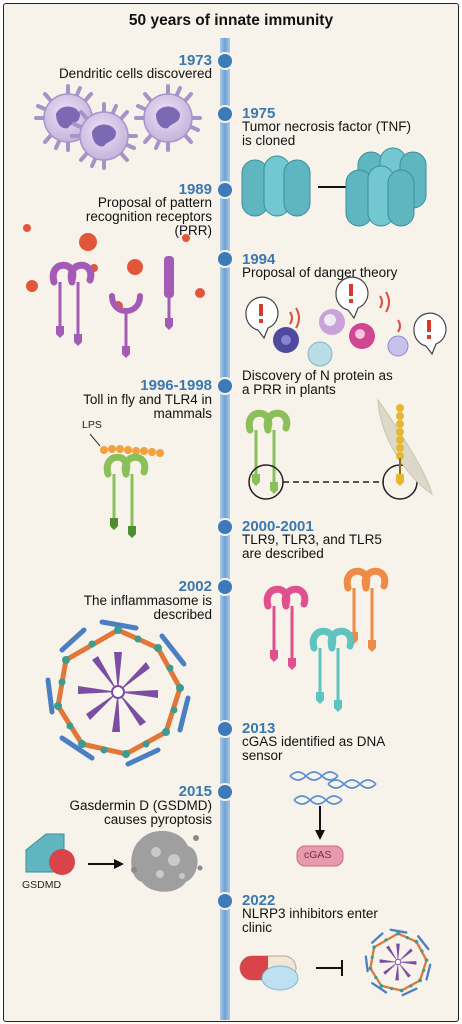 Image resolution: width=462 pixels, height=1024 pixels. Describe the element at coordinates (195, 791) in the screenshot. I see `event-2015-year: 2015` at that location.